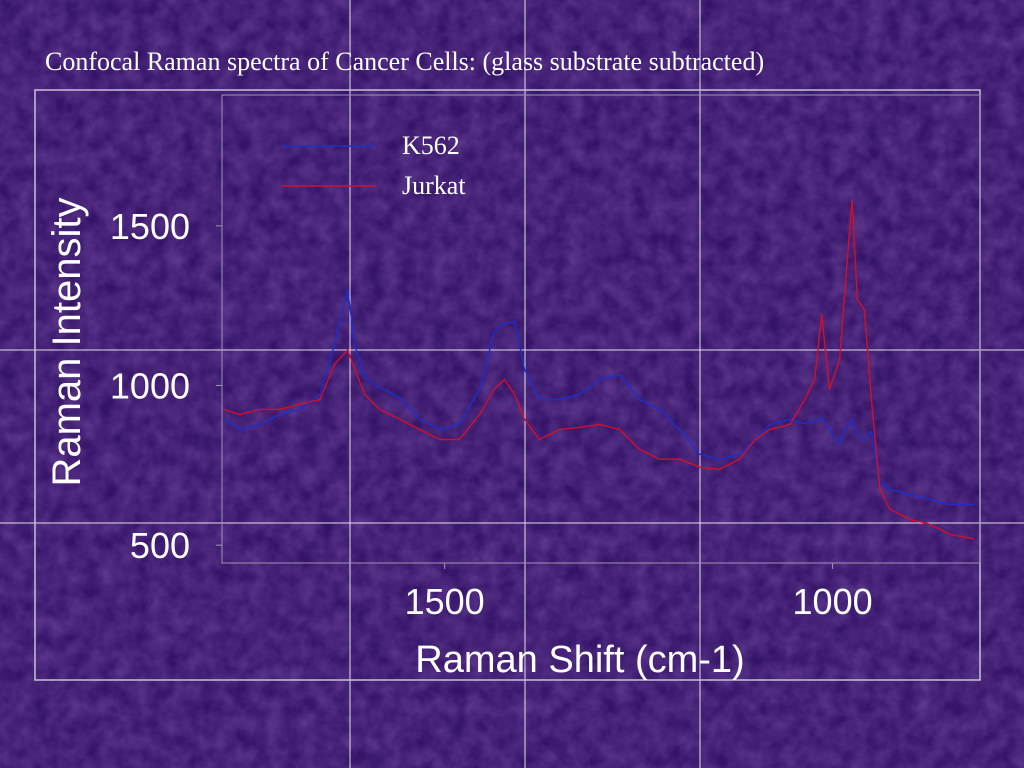 The height and width of the screenshot is (768, 1024). I want to click on x-tick-label: 1500, so click(445, 601).